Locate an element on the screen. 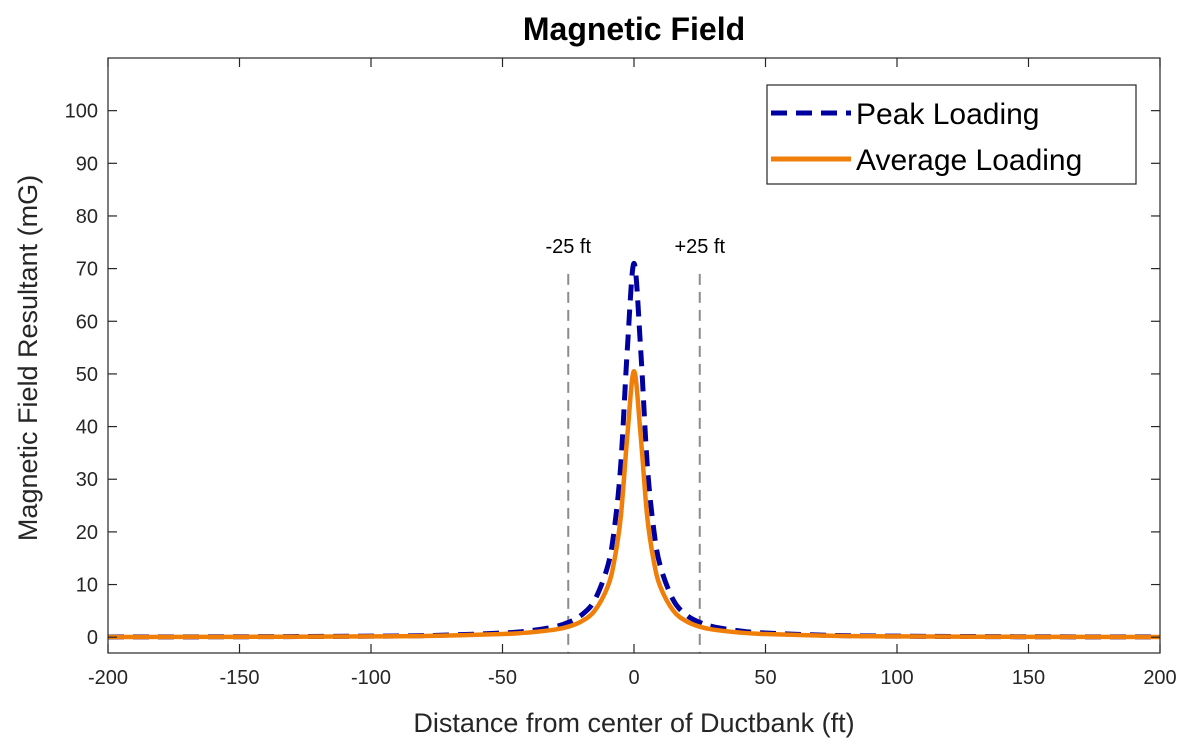  y-tick-label: 10 is located at coordinates (87, 586).